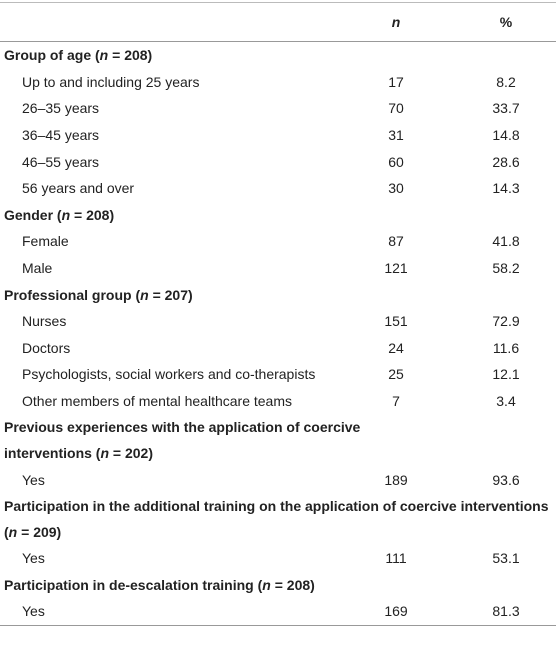  I want to click on row-percent: 28.6, so click(506, 161).